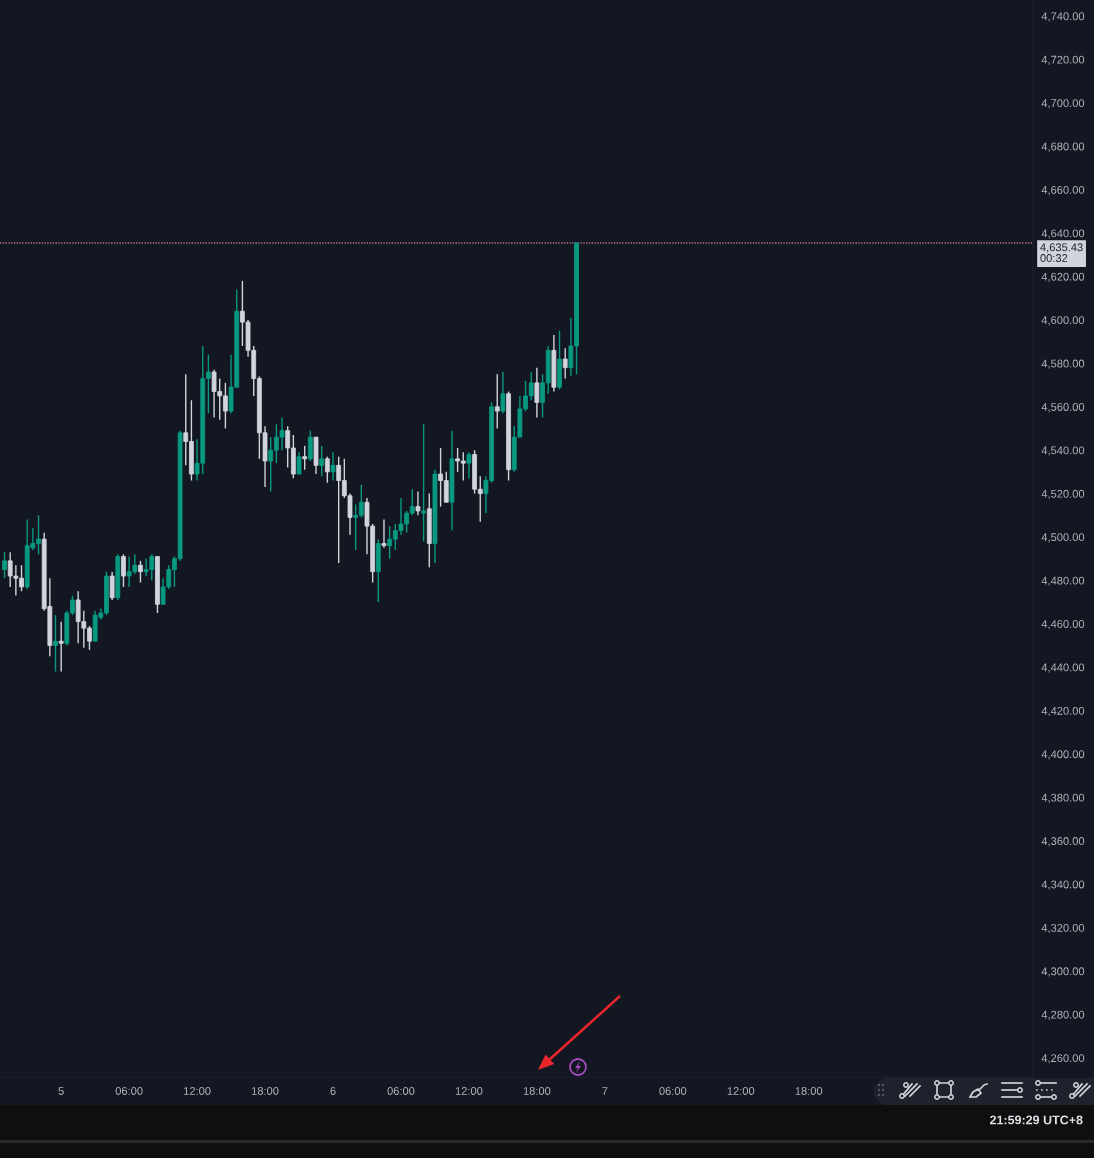  Describe the element at coordinates (1063, 668) in the screenshot. I see `y-tick-label: 4,440.00` at that location.